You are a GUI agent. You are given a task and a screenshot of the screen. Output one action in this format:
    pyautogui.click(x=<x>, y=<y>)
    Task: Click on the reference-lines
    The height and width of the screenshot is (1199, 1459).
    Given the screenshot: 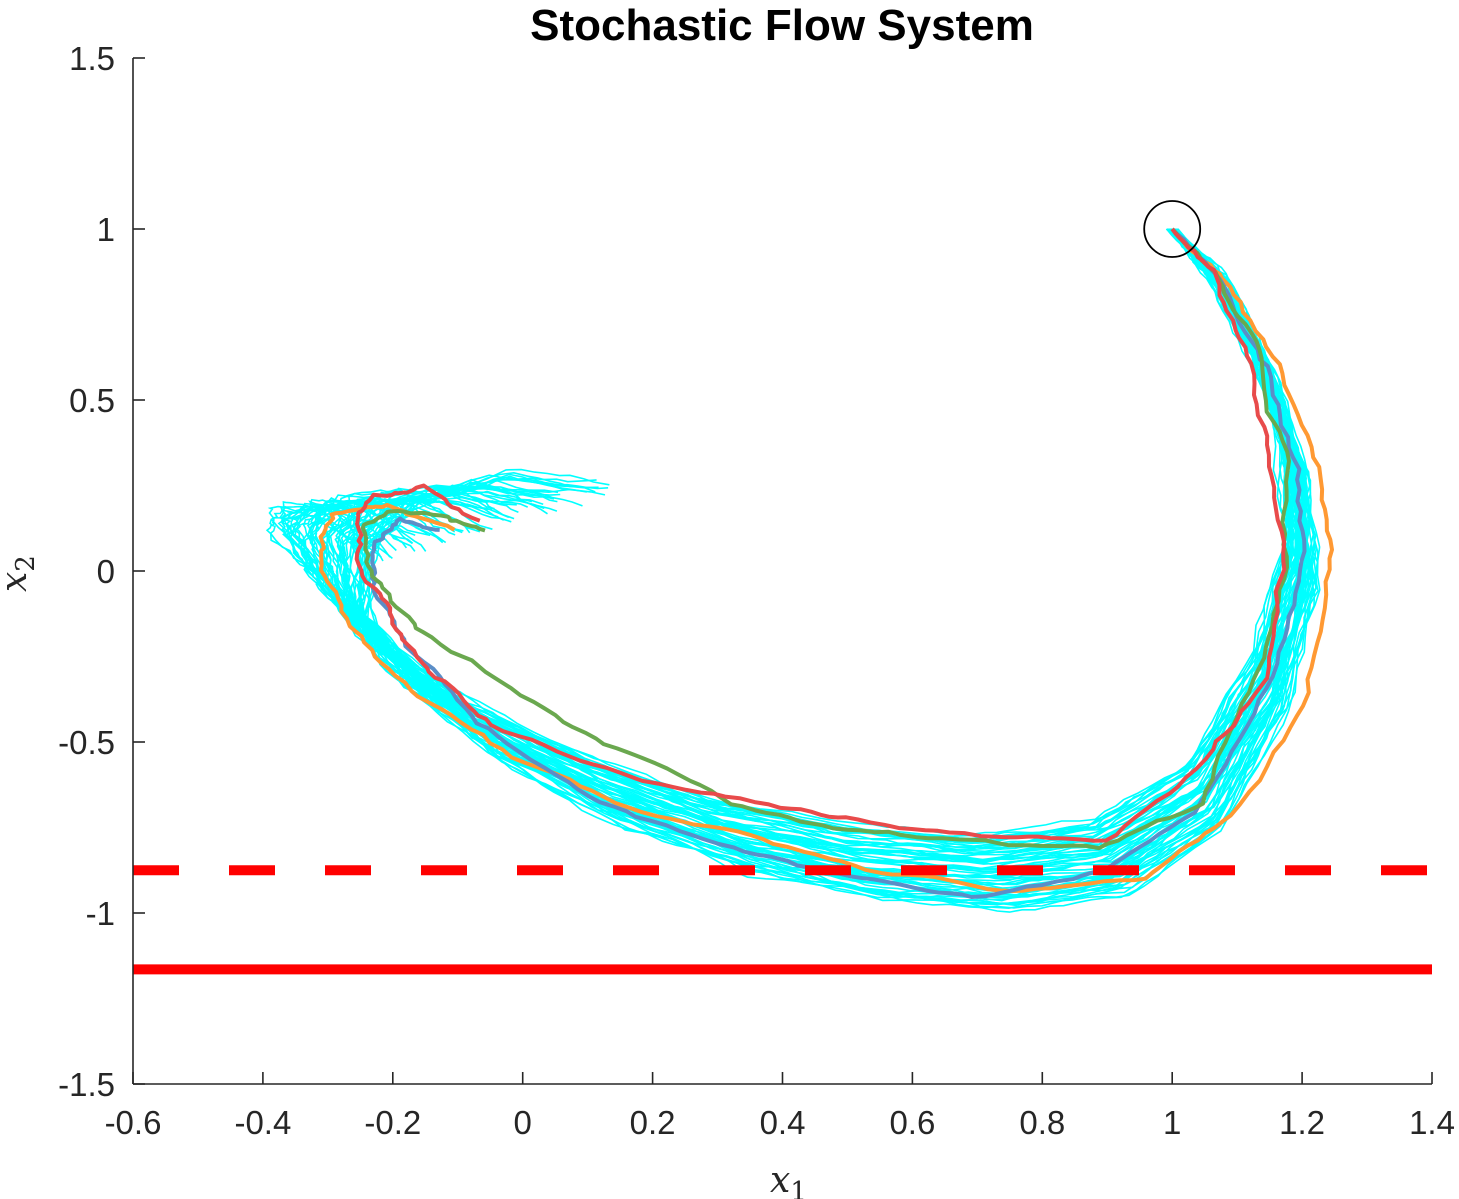 What is the action you would take?
    pyautogui.click(x=782, y=920)
    